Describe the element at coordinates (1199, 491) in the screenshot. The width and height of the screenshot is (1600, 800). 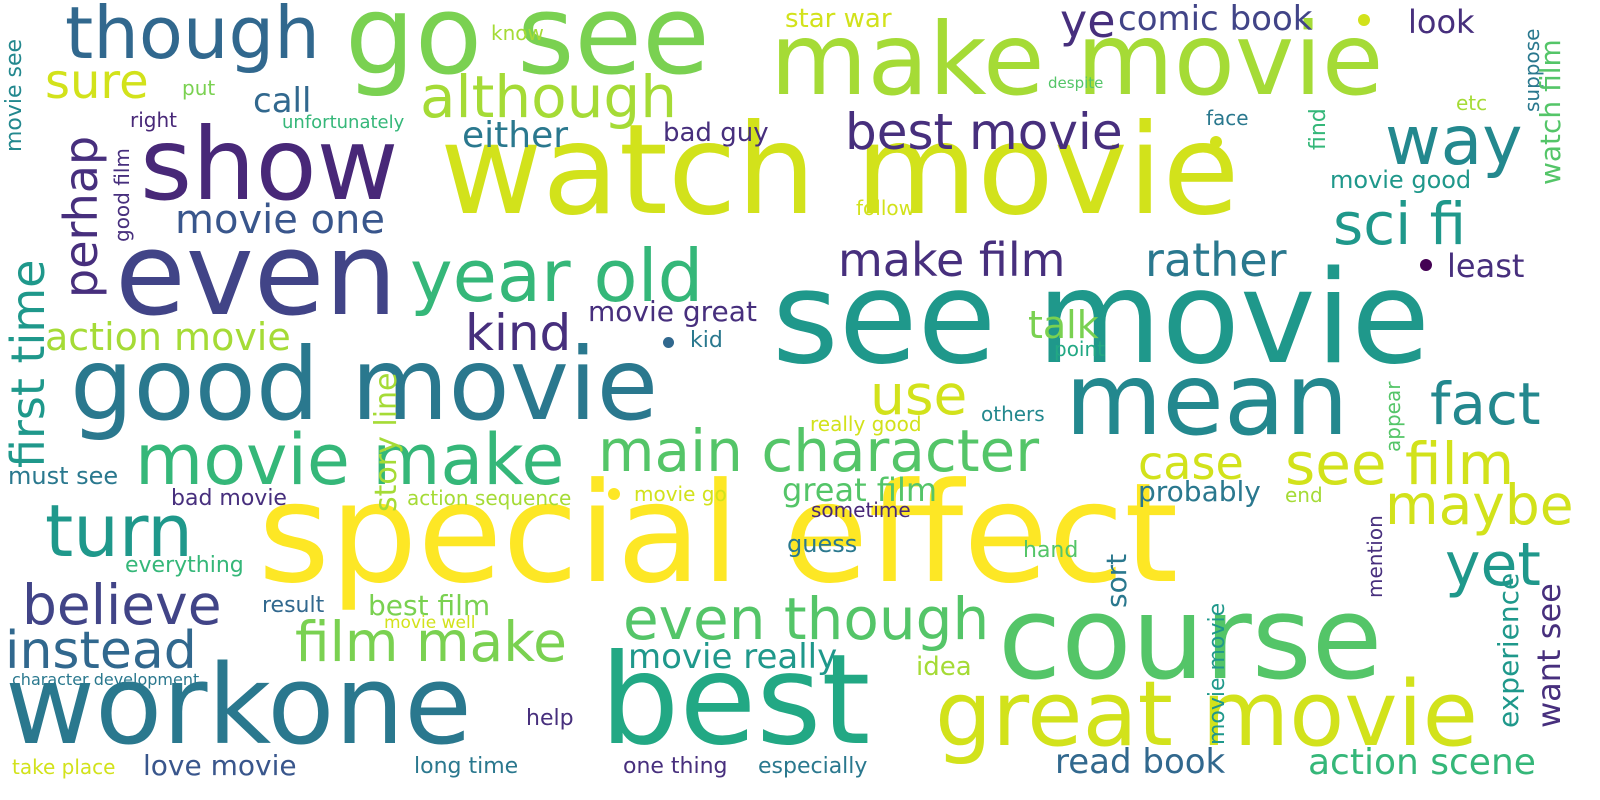
I see `word-probably: probably` at that location.